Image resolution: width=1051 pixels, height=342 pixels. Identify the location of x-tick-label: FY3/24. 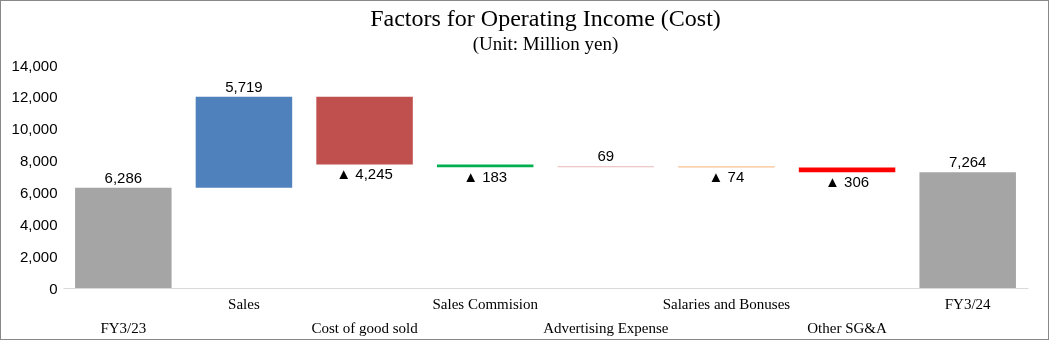
(968, 303).